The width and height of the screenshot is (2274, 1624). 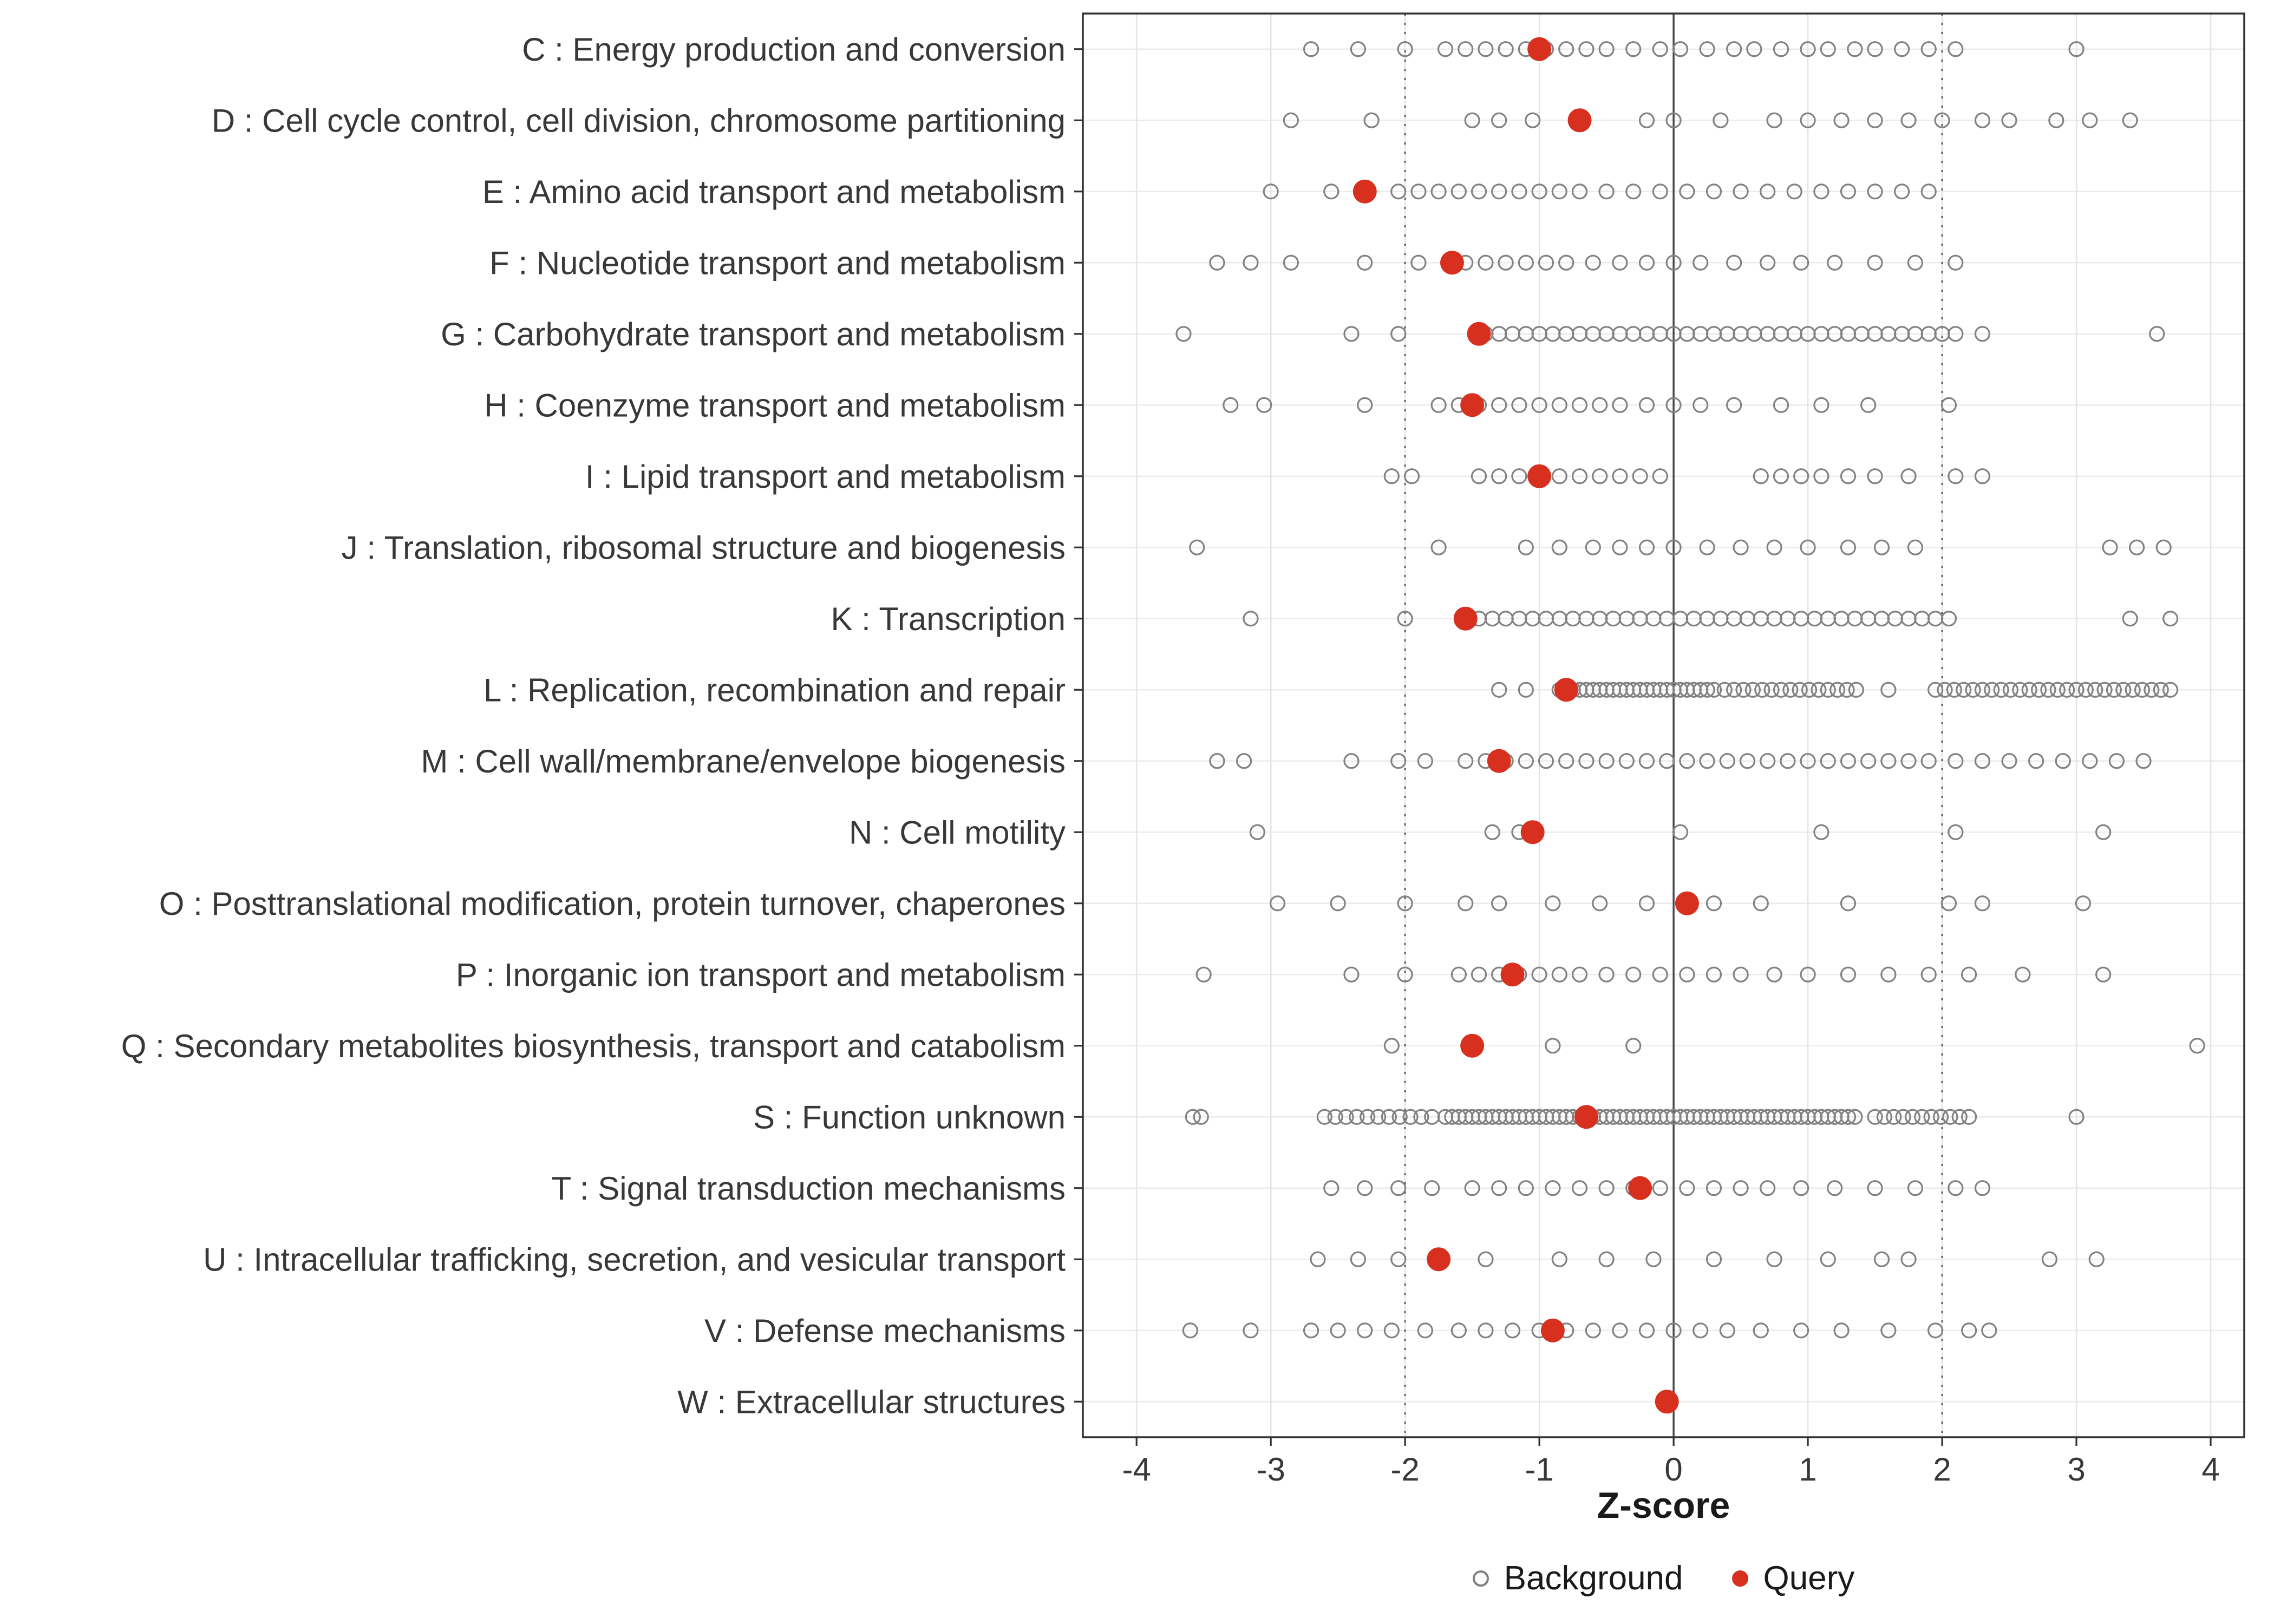 I want to click on legend-label-query: Query, so click(x=1809, y=1579).